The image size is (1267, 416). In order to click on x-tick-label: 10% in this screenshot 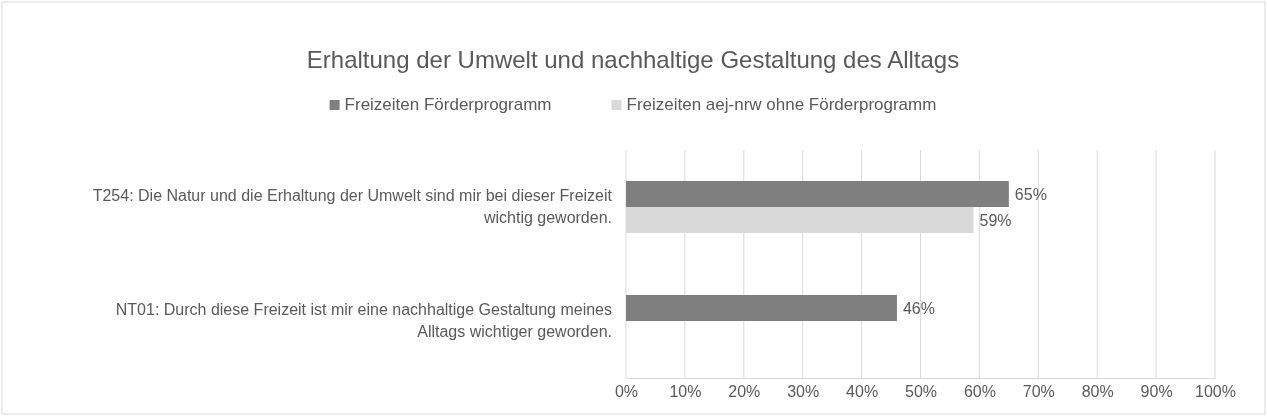, I will do `click(685, 392)`.